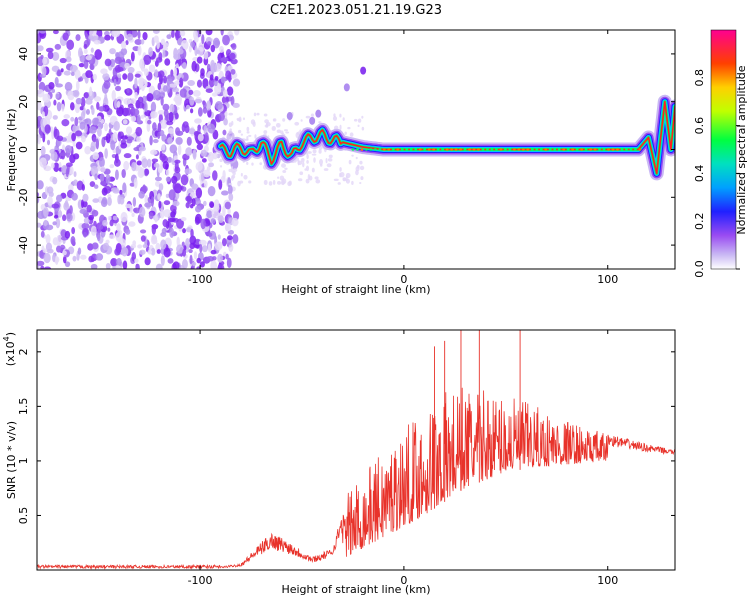 The image size is (750, 600). Describe the element at coordinates (9, 349) in the screenshot. I see `svg-text: (x104)` at that location.